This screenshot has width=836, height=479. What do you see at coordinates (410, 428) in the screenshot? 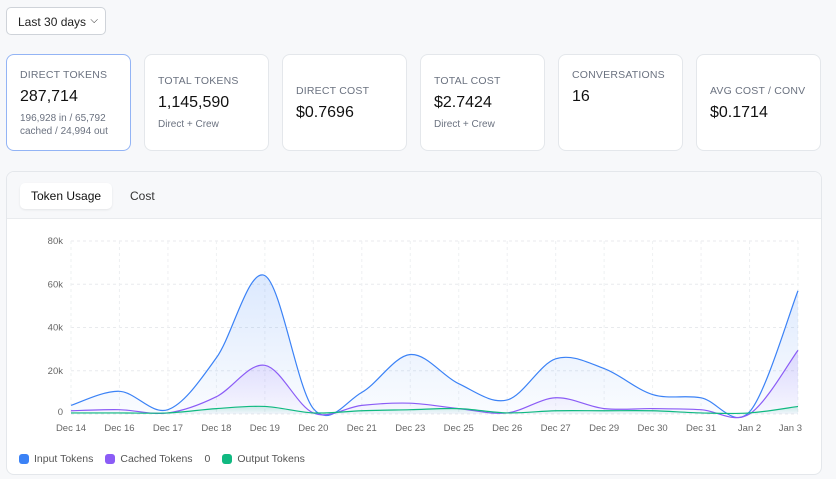
I see `x-tick-label: Dec 23` at bounding box center [410, 428].